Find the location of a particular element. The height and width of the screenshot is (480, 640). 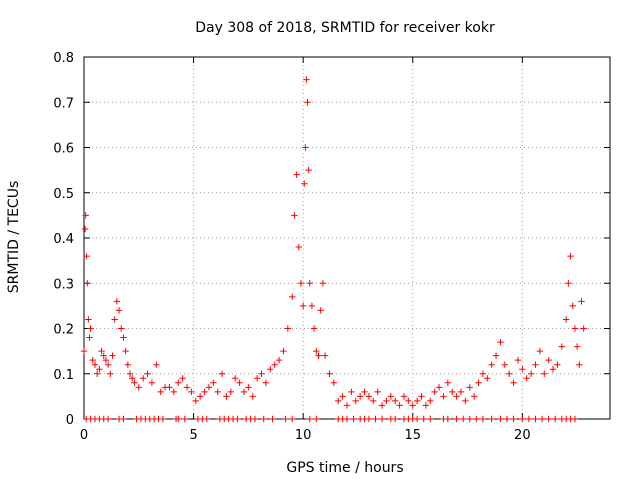

y-tick-label: 0.6 is located at coordinates (63, 149).